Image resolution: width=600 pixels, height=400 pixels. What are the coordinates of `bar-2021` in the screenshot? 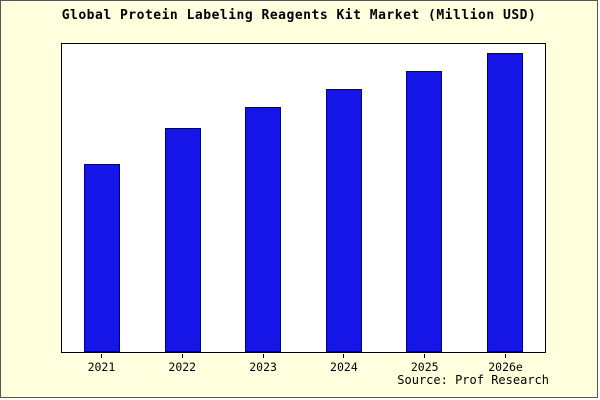 It's located at (102, 257).